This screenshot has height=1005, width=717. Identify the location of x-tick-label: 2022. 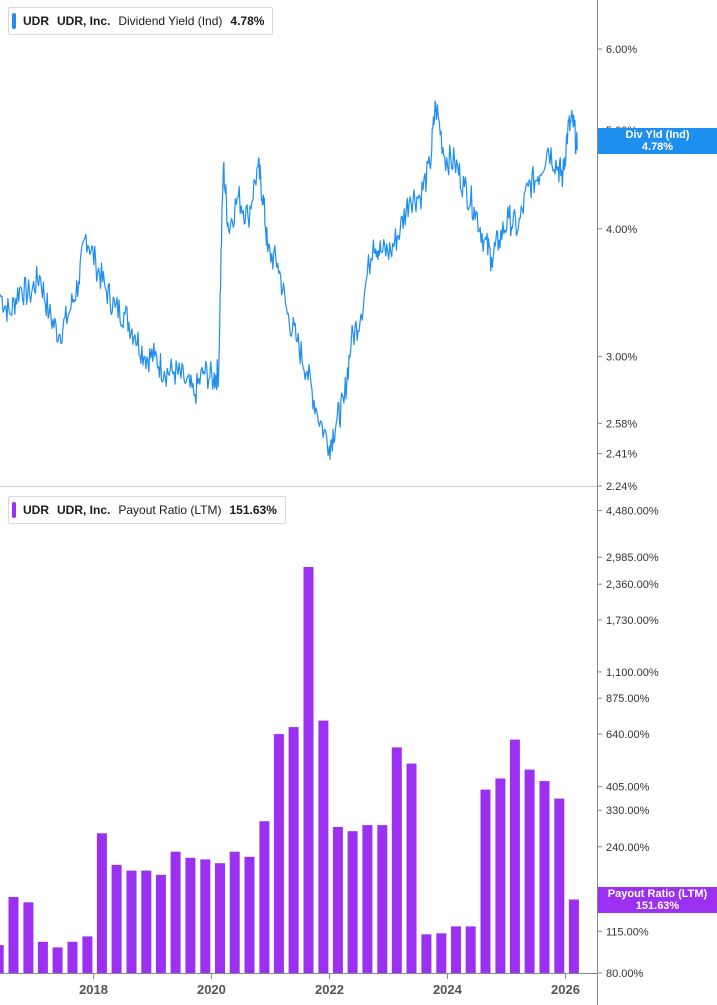
(329, 989).